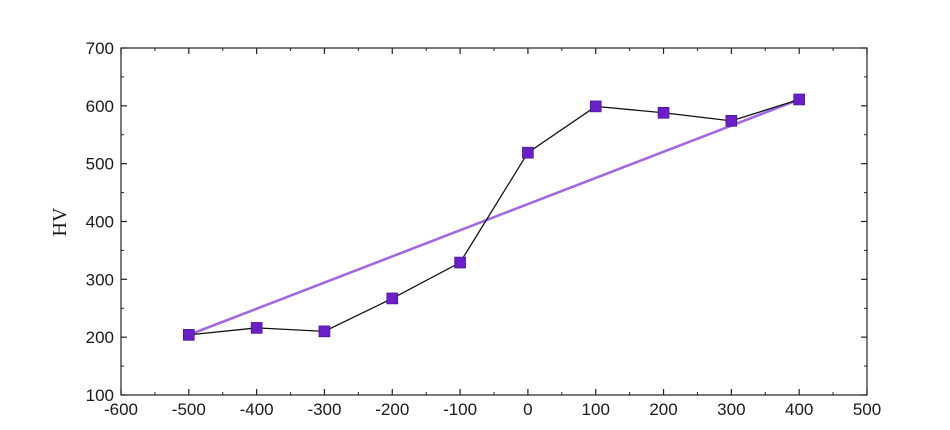 The width and height of the screenshot is (950, 430). I want to click on y-axis-title: HV, so click(60, 221).